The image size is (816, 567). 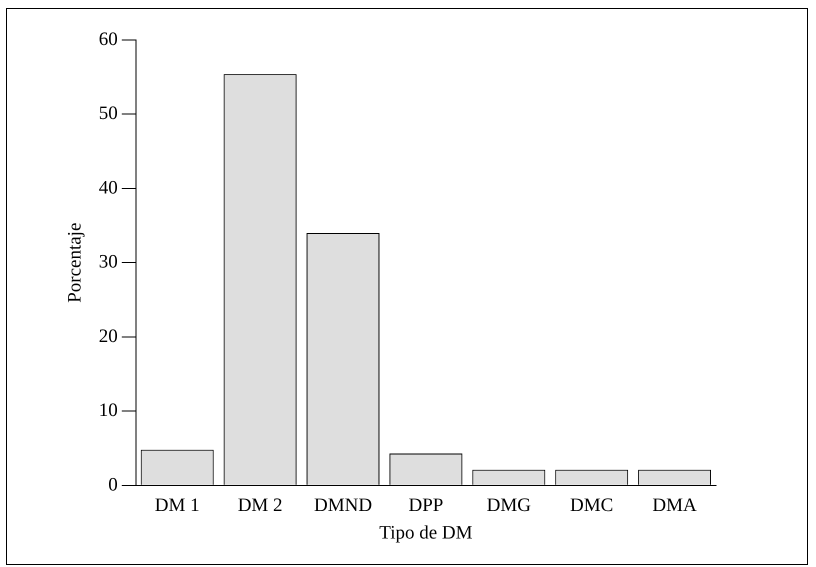 I want to click on x-tick-label: DM 1, so click(x=177, y=505).